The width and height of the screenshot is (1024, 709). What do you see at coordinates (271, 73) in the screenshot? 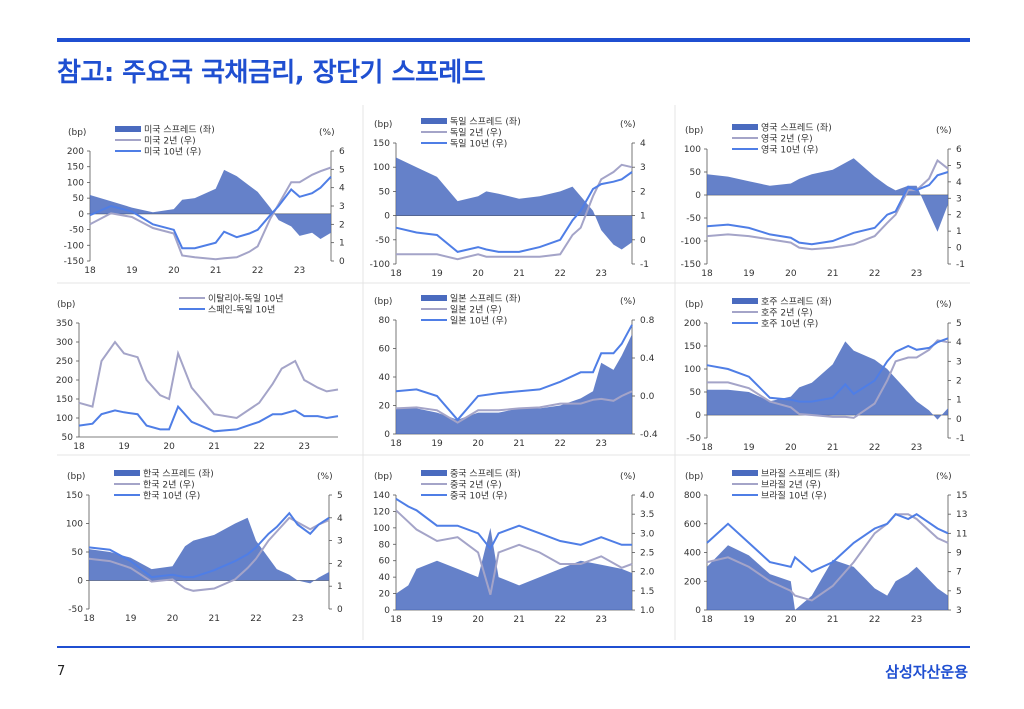
I see `page-title: 참고: 주요국 국채금리, 장단기 스프레드` at bounding box center [271, 73].